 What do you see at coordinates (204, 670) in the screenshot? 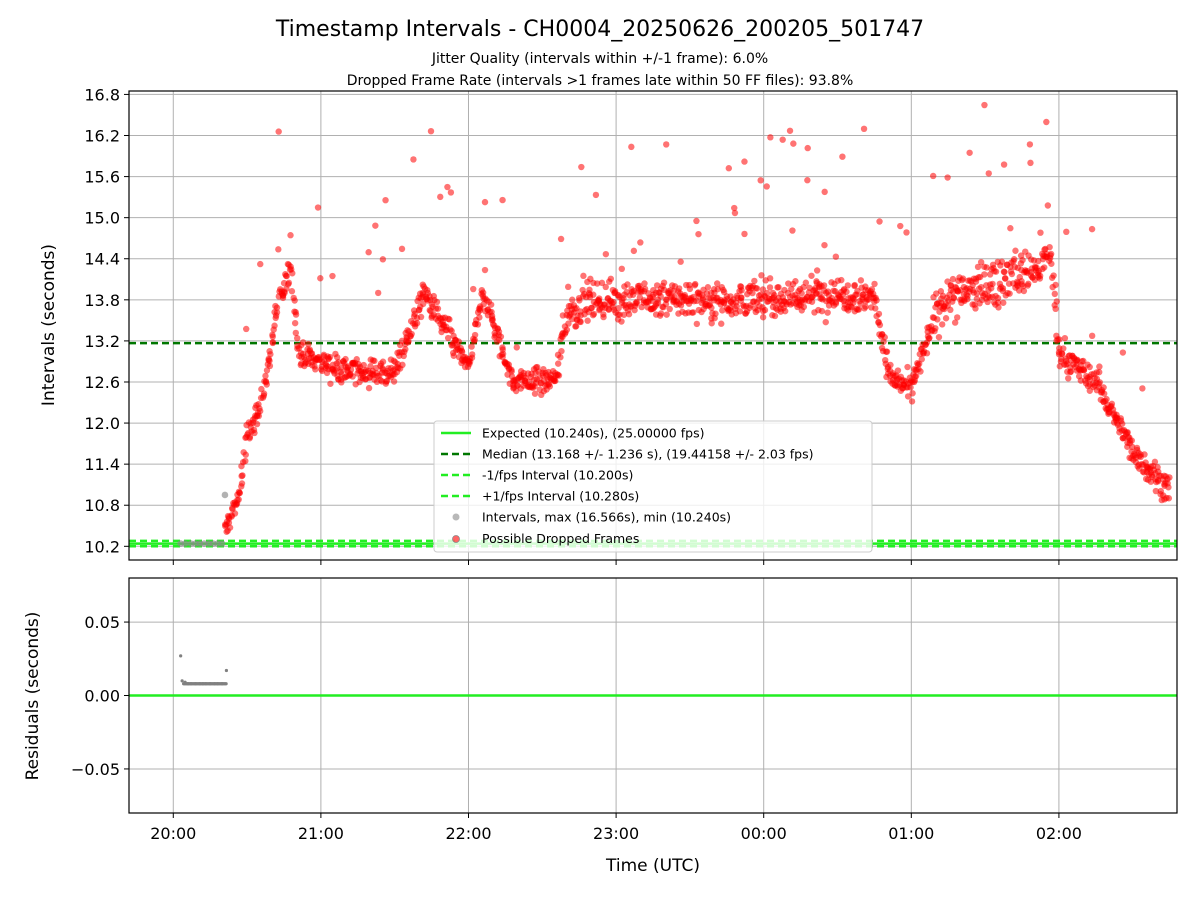
I see `bottom-data-points` at bounding box center [204, 670].